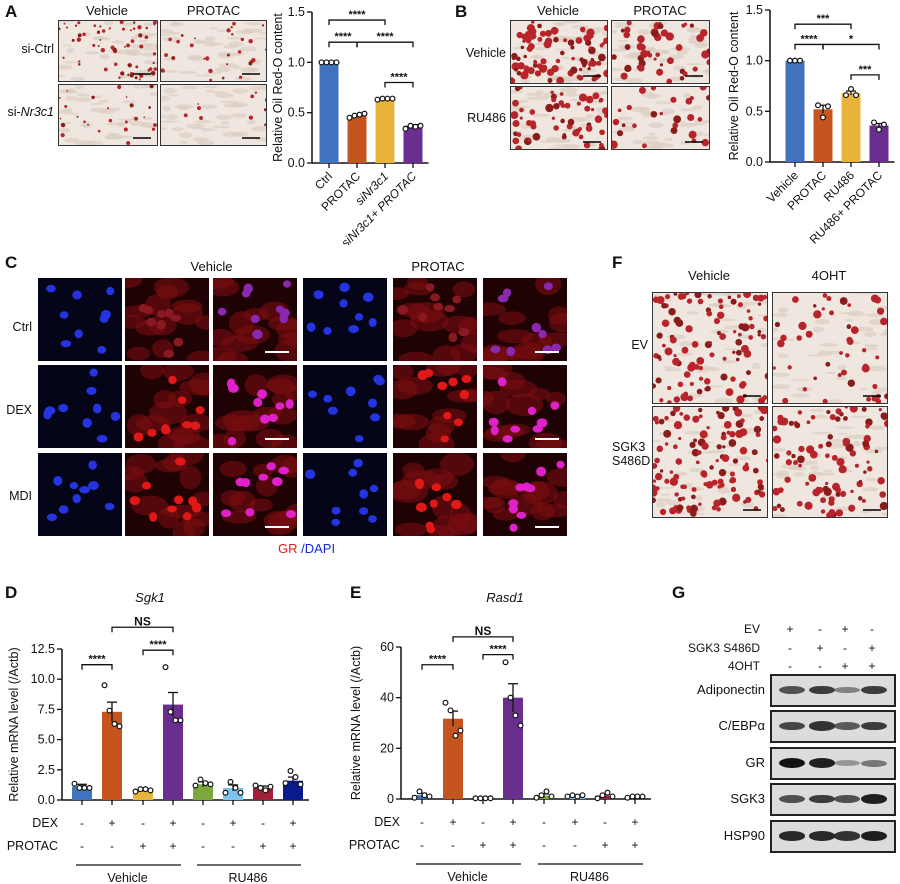  What do you see at coordinates (278, 87) in the screenshot?
I see `y-axis-label: Relative Oil Red-O content` at bounding box center [278, 87].